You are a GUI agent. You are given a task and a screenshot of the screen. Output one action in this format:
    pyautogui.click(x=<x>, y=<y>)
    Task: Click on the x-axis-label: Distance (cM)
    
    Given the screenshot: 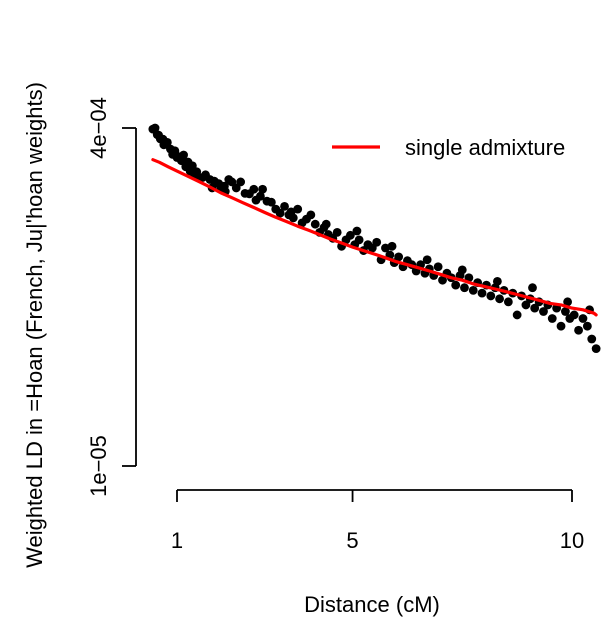 What is the action you would take?
    pyautogui.click(x=372, y=604)
    